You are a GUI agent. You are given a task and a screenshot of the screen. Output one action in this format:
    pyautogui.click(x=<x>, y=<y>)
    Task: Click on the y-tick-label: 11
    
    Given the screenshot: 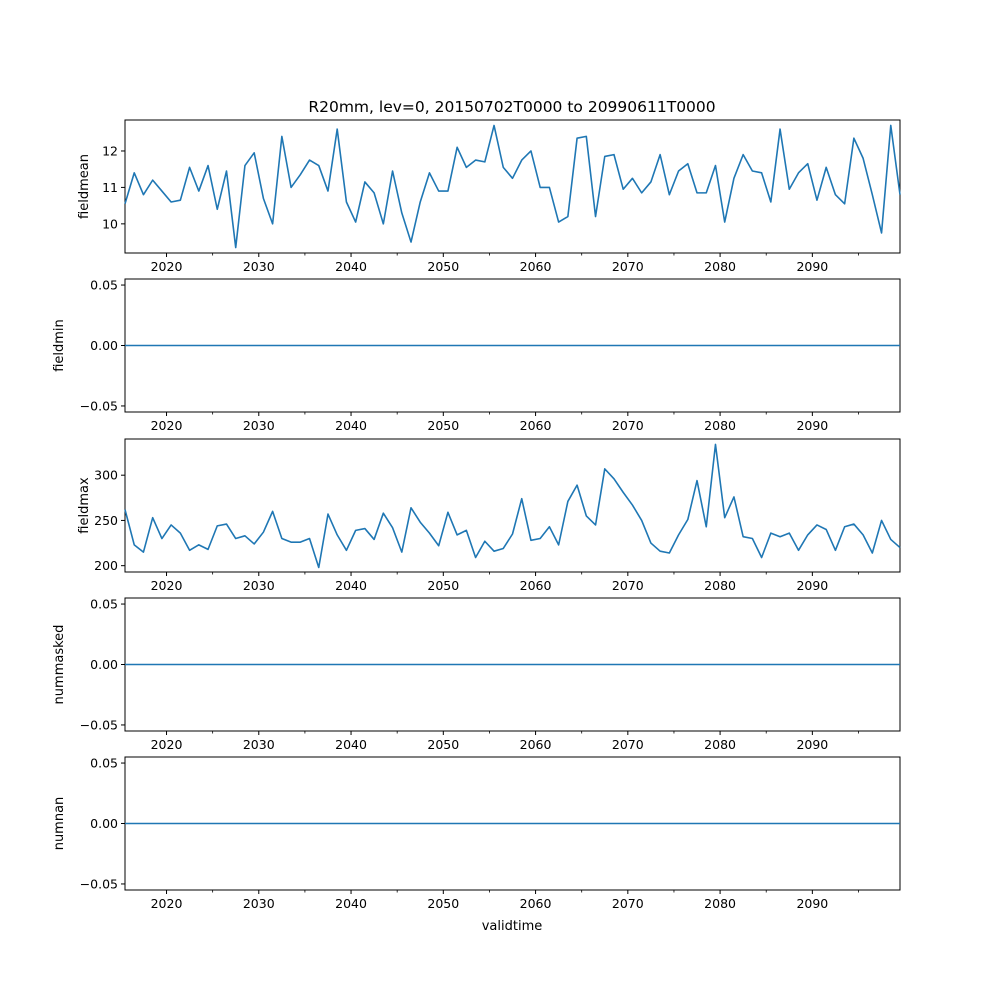 What is the action you would take?
    pyautogui.click(x=110, y=187)
    